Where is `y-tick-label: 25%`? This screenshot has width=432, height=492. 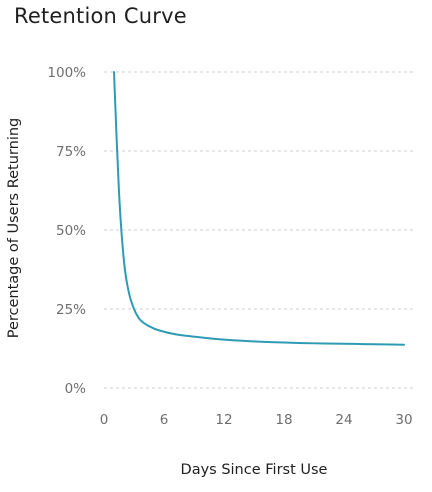 y-tick-label: 25% is located at coordinates (71, 310).